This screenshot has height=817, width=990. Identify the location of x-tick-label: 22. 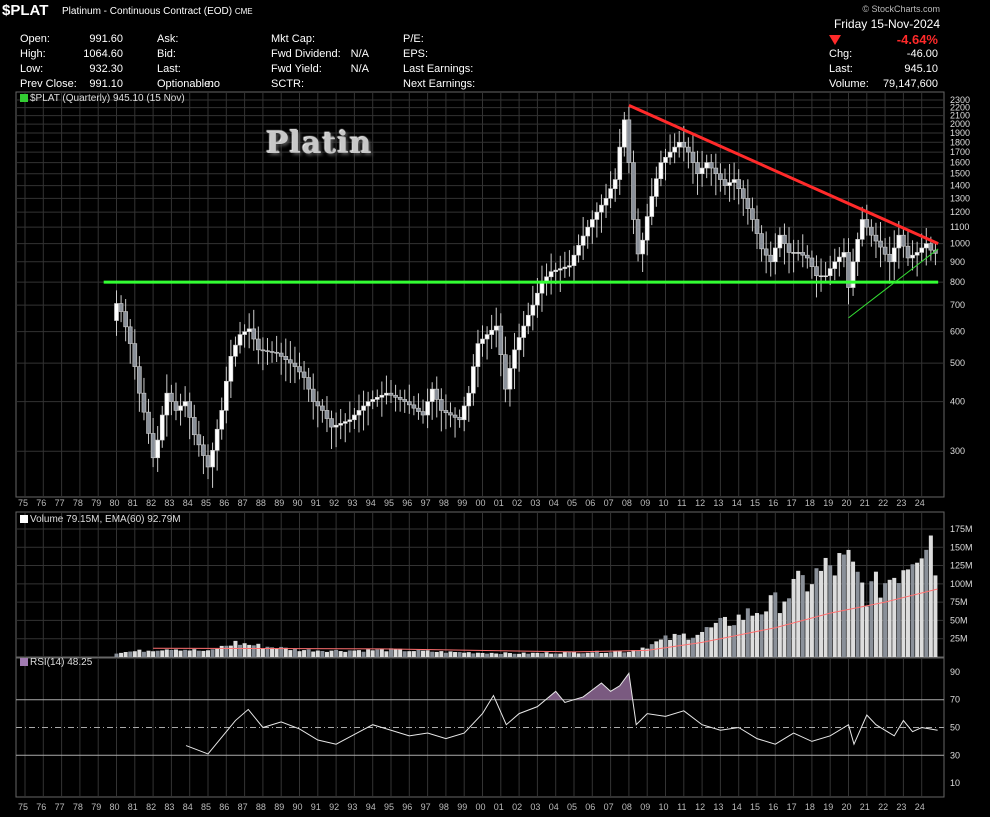
(883, 807).